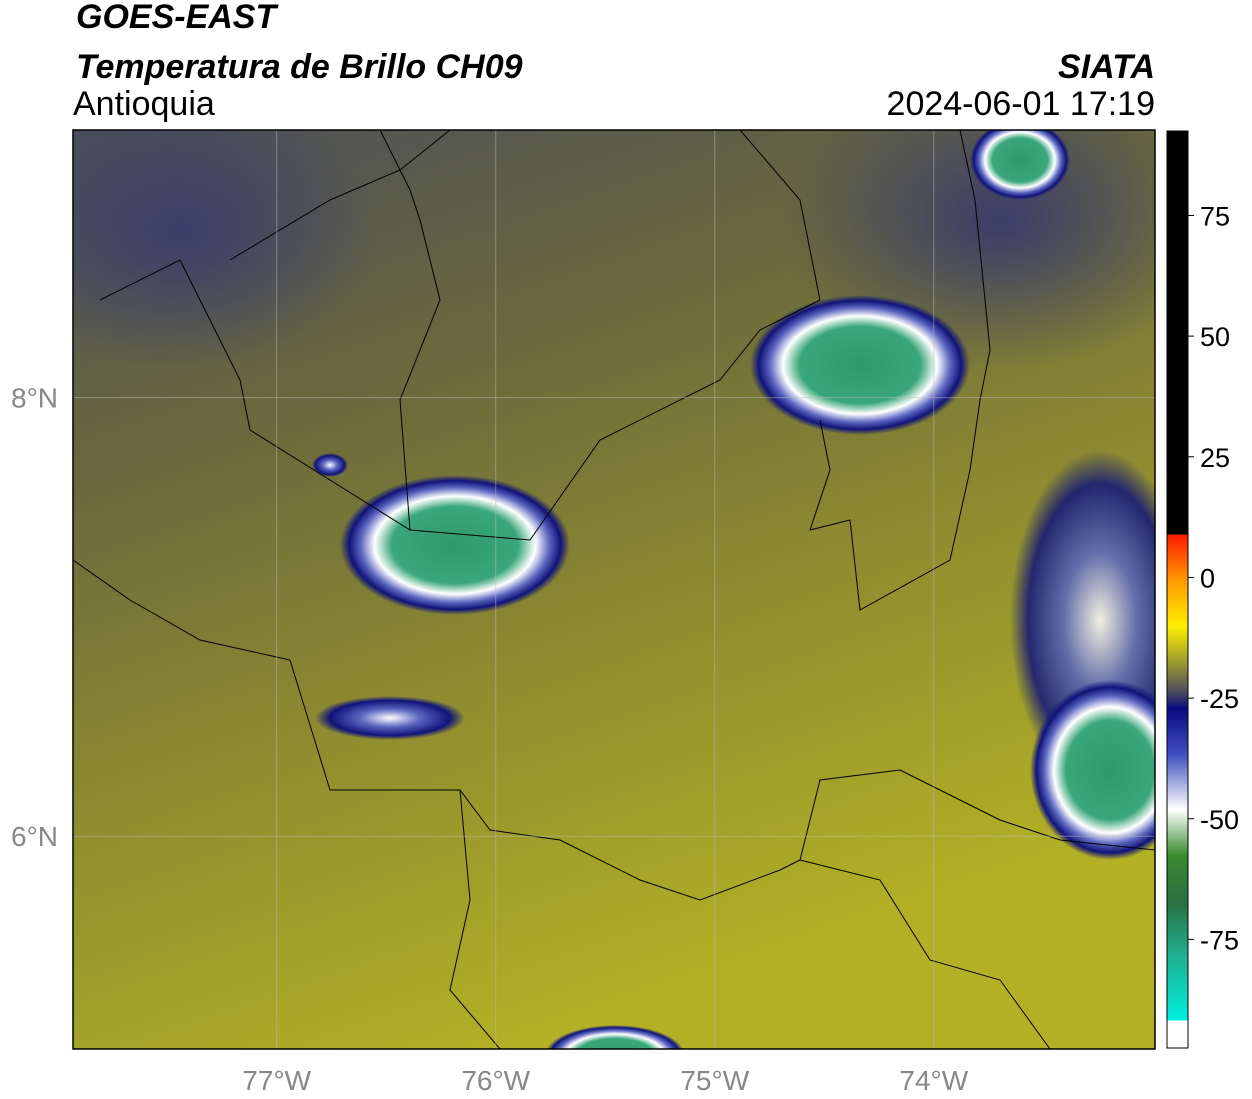 The height and width of the screenshot is (1099, 1252). I want to click on x-tick-label: 74°W, so click(933, 1080).